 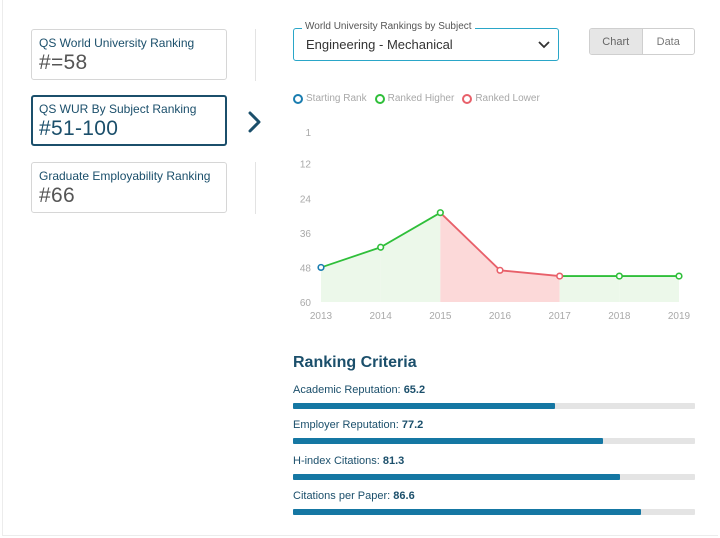 I want to click on criterion-label: H-index Citations: 81.3, so click(x=494, y=461).